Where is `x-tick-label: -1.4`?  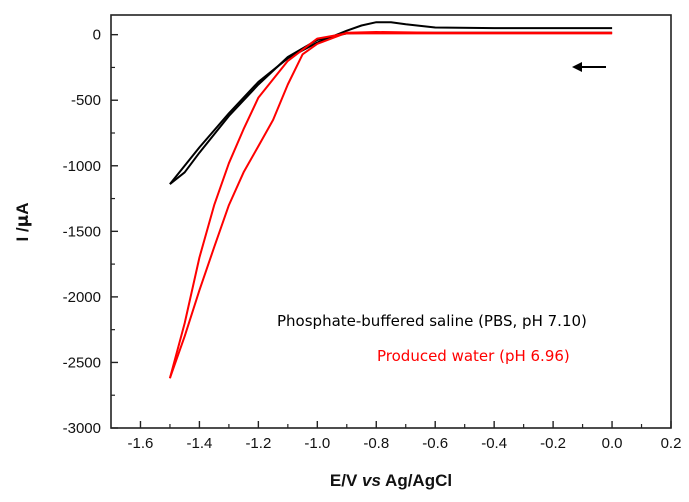 x-tick-label: -1.4 is located at coordinates (199, 443).